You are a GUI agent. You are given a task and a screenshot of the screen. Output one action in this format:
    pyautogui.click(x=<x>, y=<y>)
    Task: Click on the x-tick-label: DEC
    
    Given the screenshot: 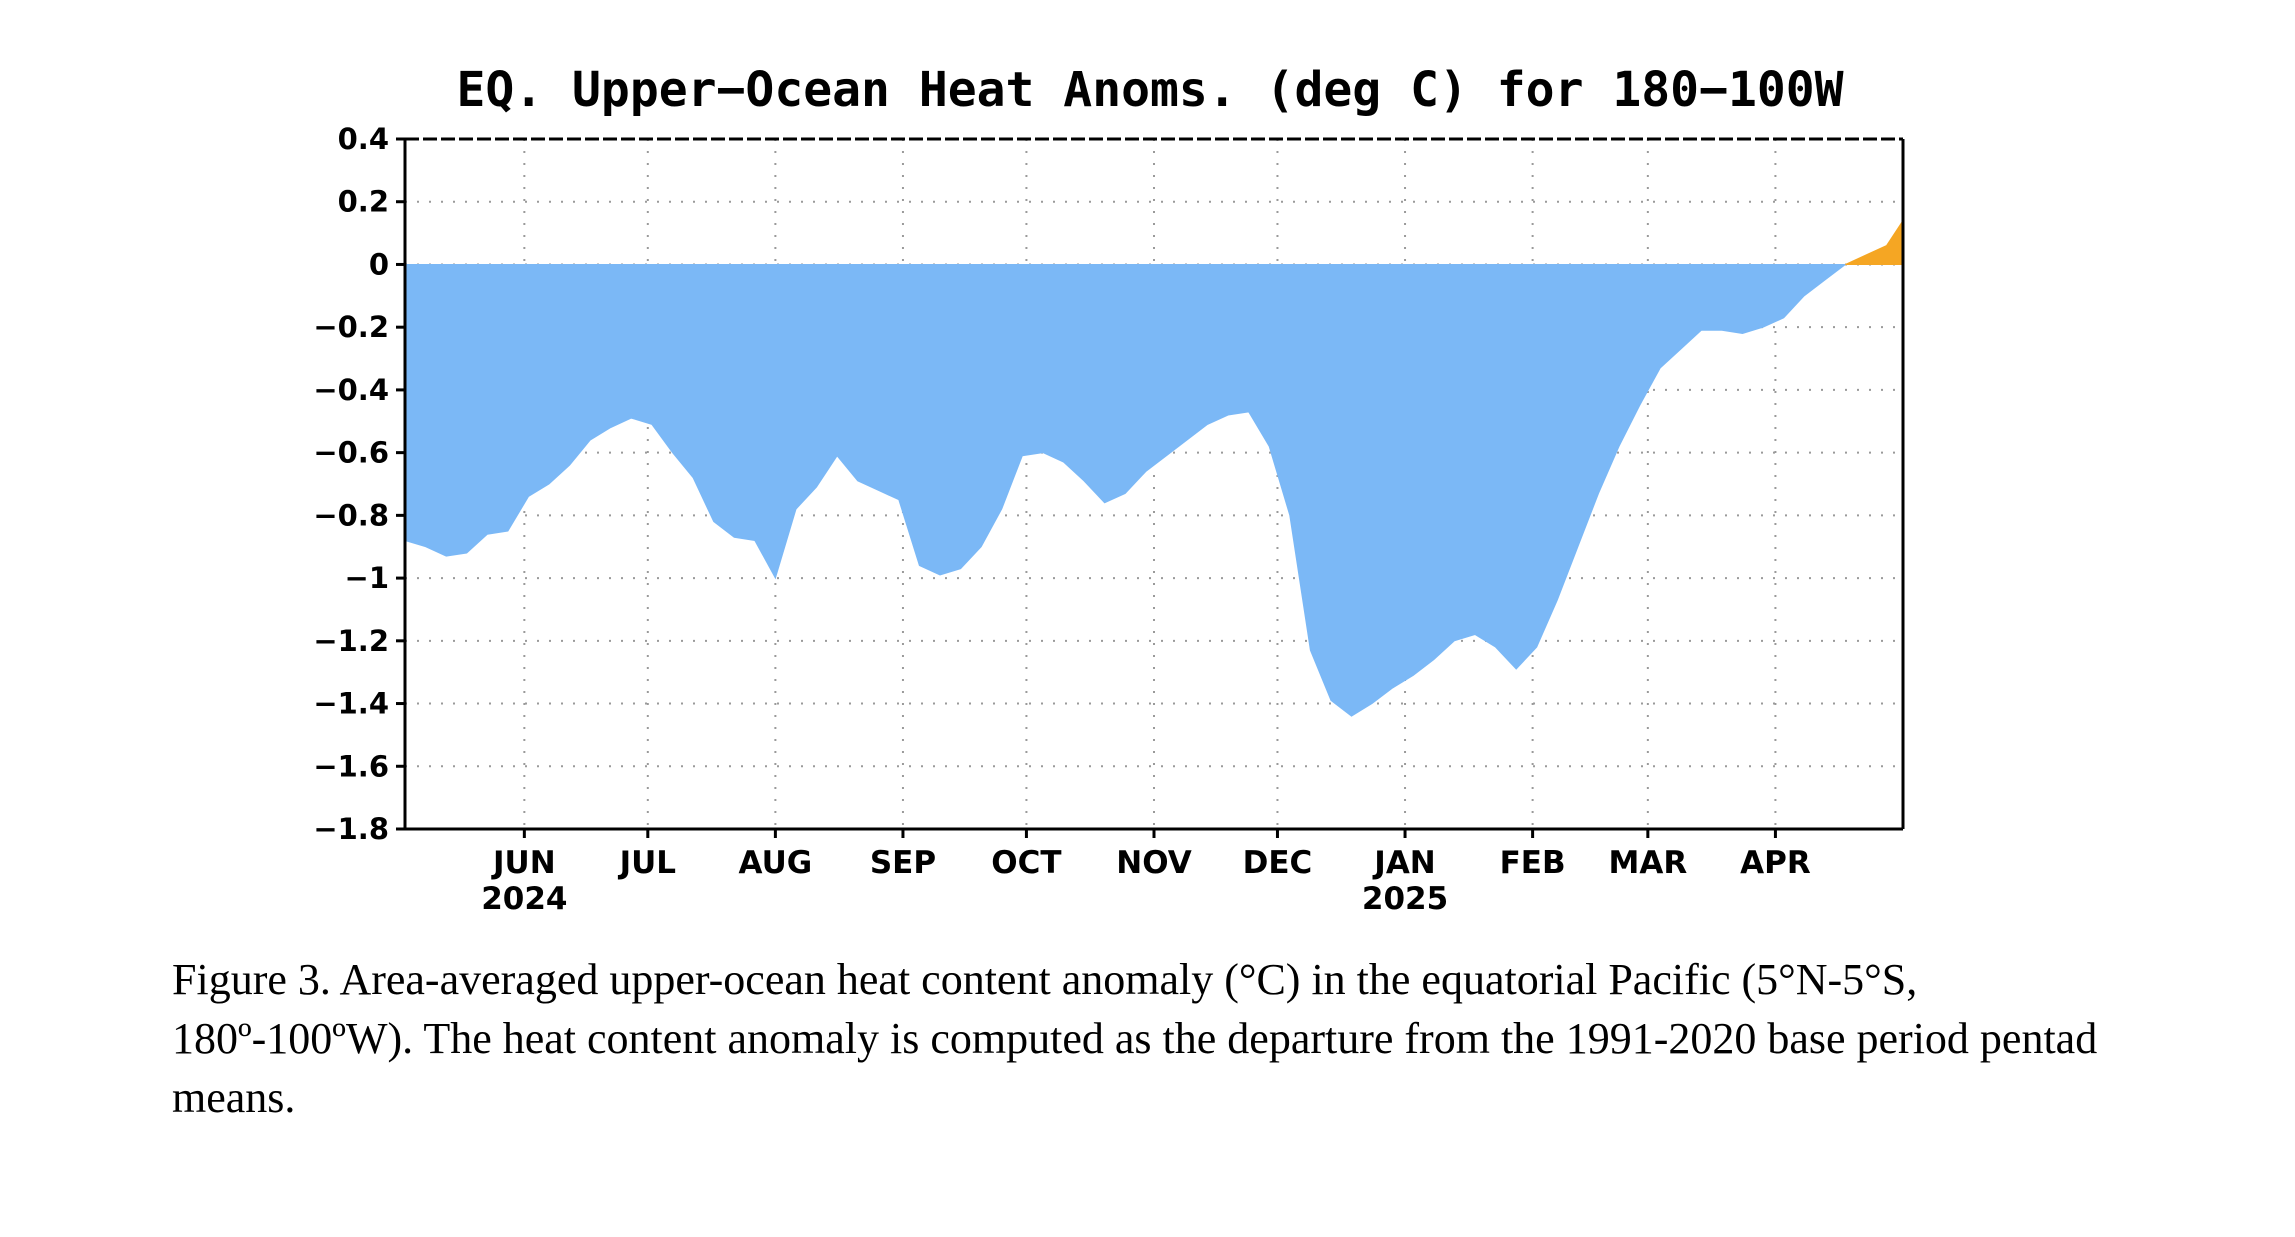 What is the action you would take?
    pyautogui.click(x=1278, y=863)
    